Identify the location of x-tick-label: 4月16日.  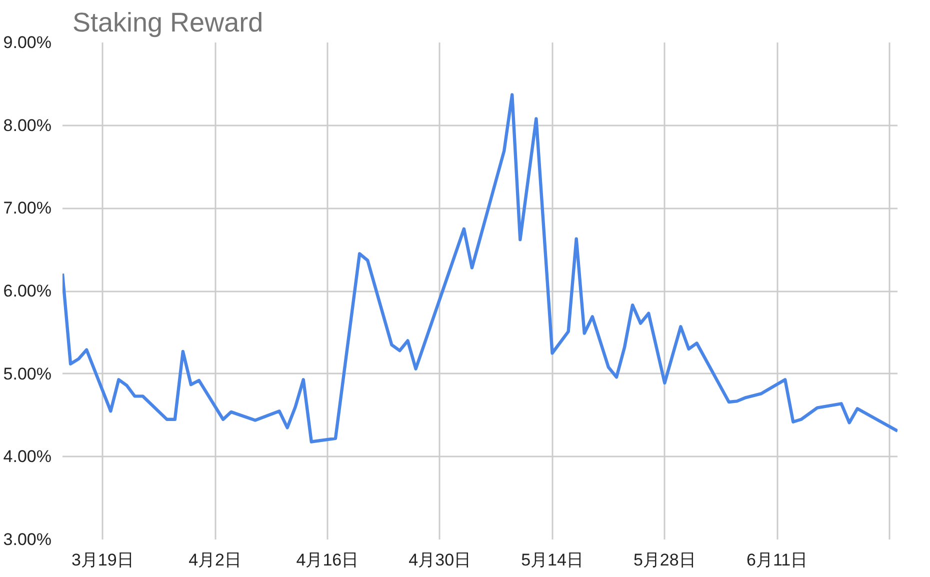
(327, 560).